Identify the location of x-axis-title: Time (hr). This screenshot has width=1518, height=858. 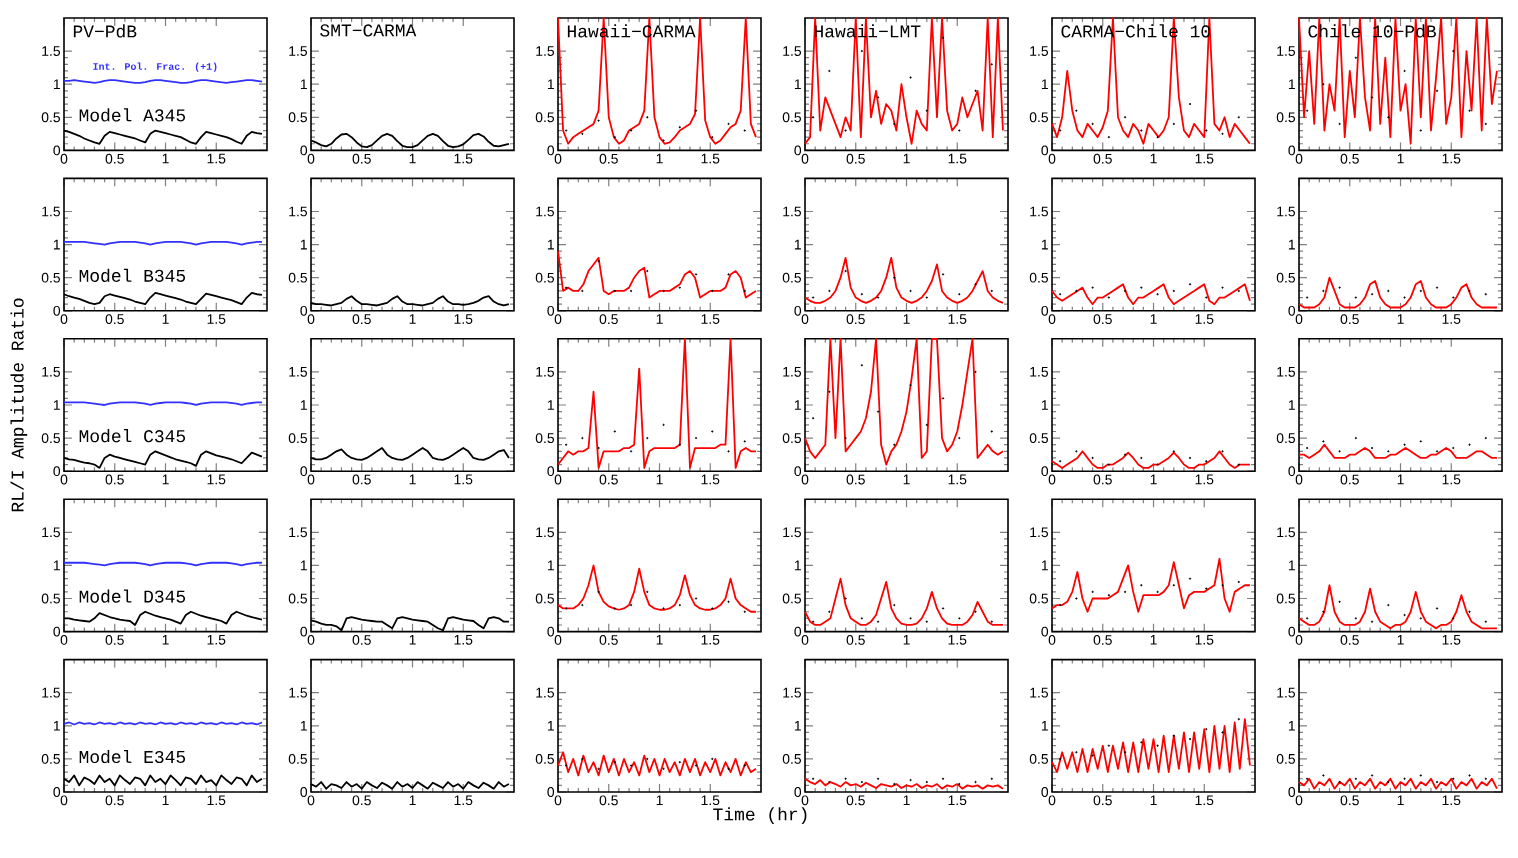
(760, 816).